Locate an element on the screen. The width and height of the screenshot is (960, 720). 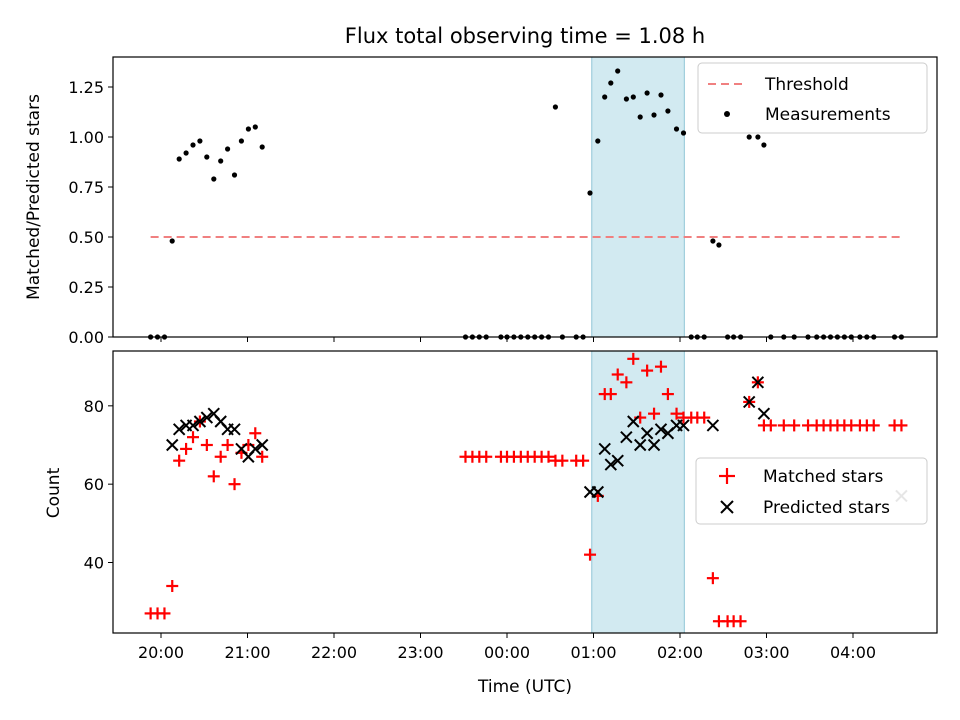
top-x-axis is located at coordinates (507, 339).